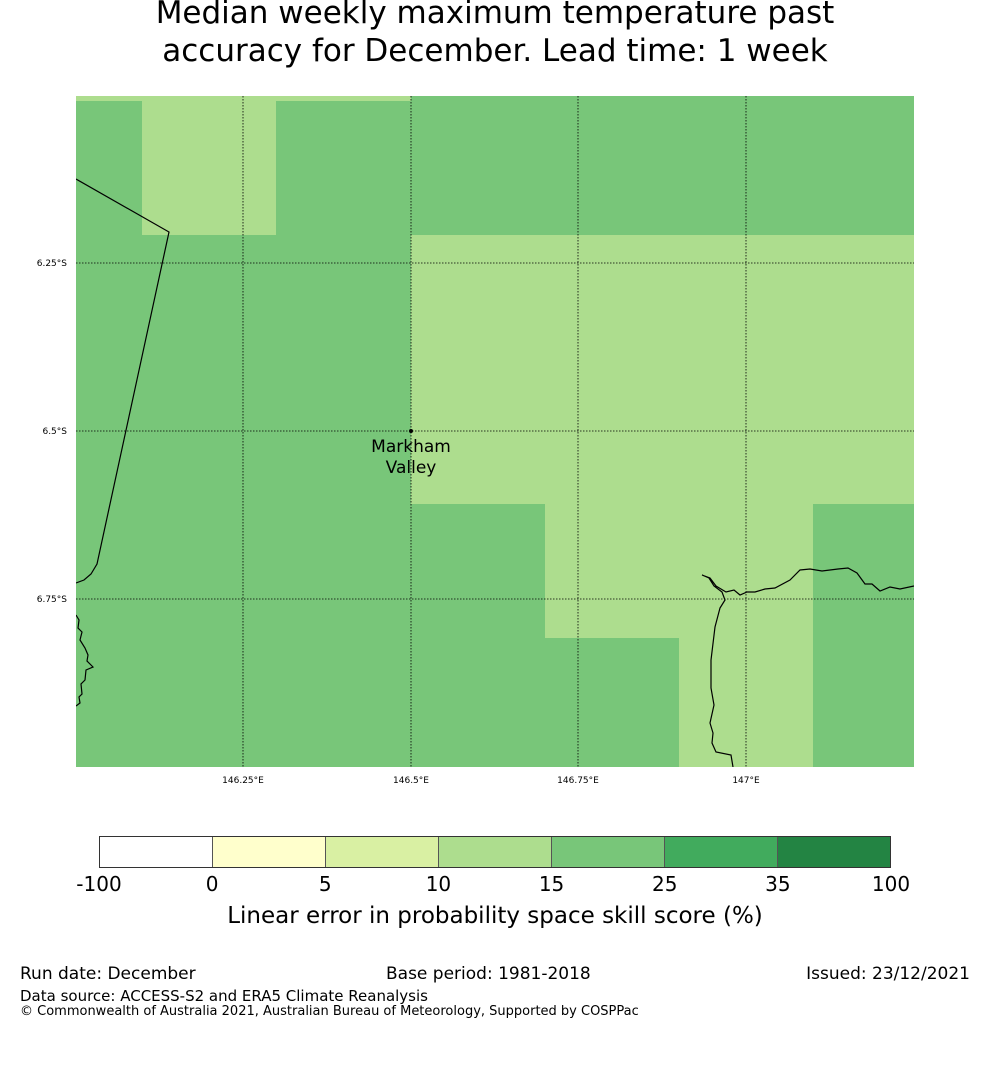  I want to click on colorbar-tick-label: 5, so click(325, 884).